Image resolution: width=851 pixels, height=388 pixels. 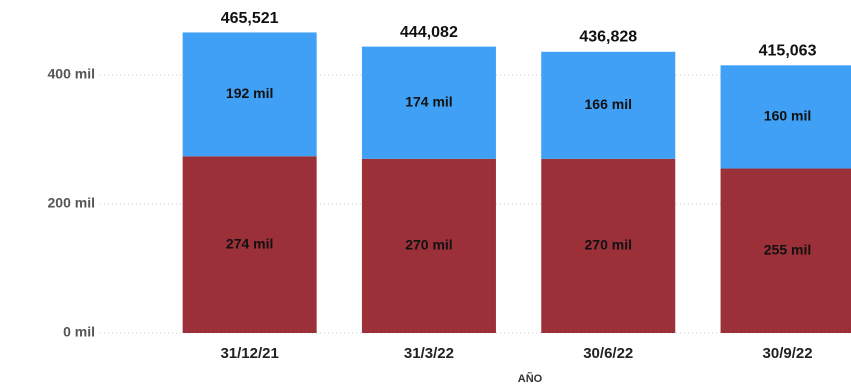 I want to click on x-axis-label: AÑO, so click(x=530, y=378).